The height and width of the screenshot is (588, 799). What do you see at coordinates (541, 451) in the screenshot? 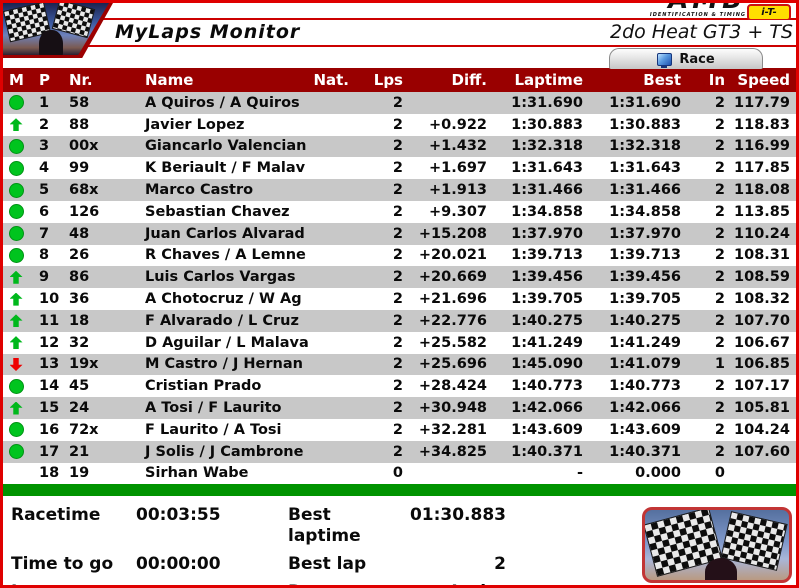
I see `cell-laptime: 1:40.371` at bounding box center [541, 451].